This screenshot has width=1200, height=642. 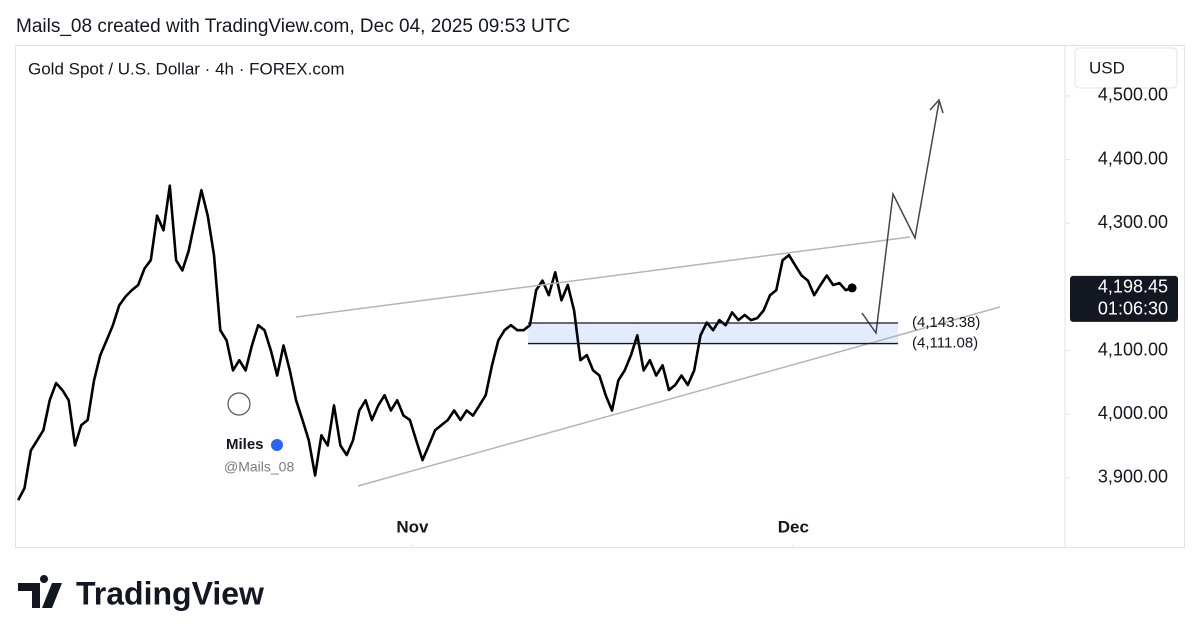 I want to click on y-tick-label: 4,100.00, so click(x=1133, y=349).